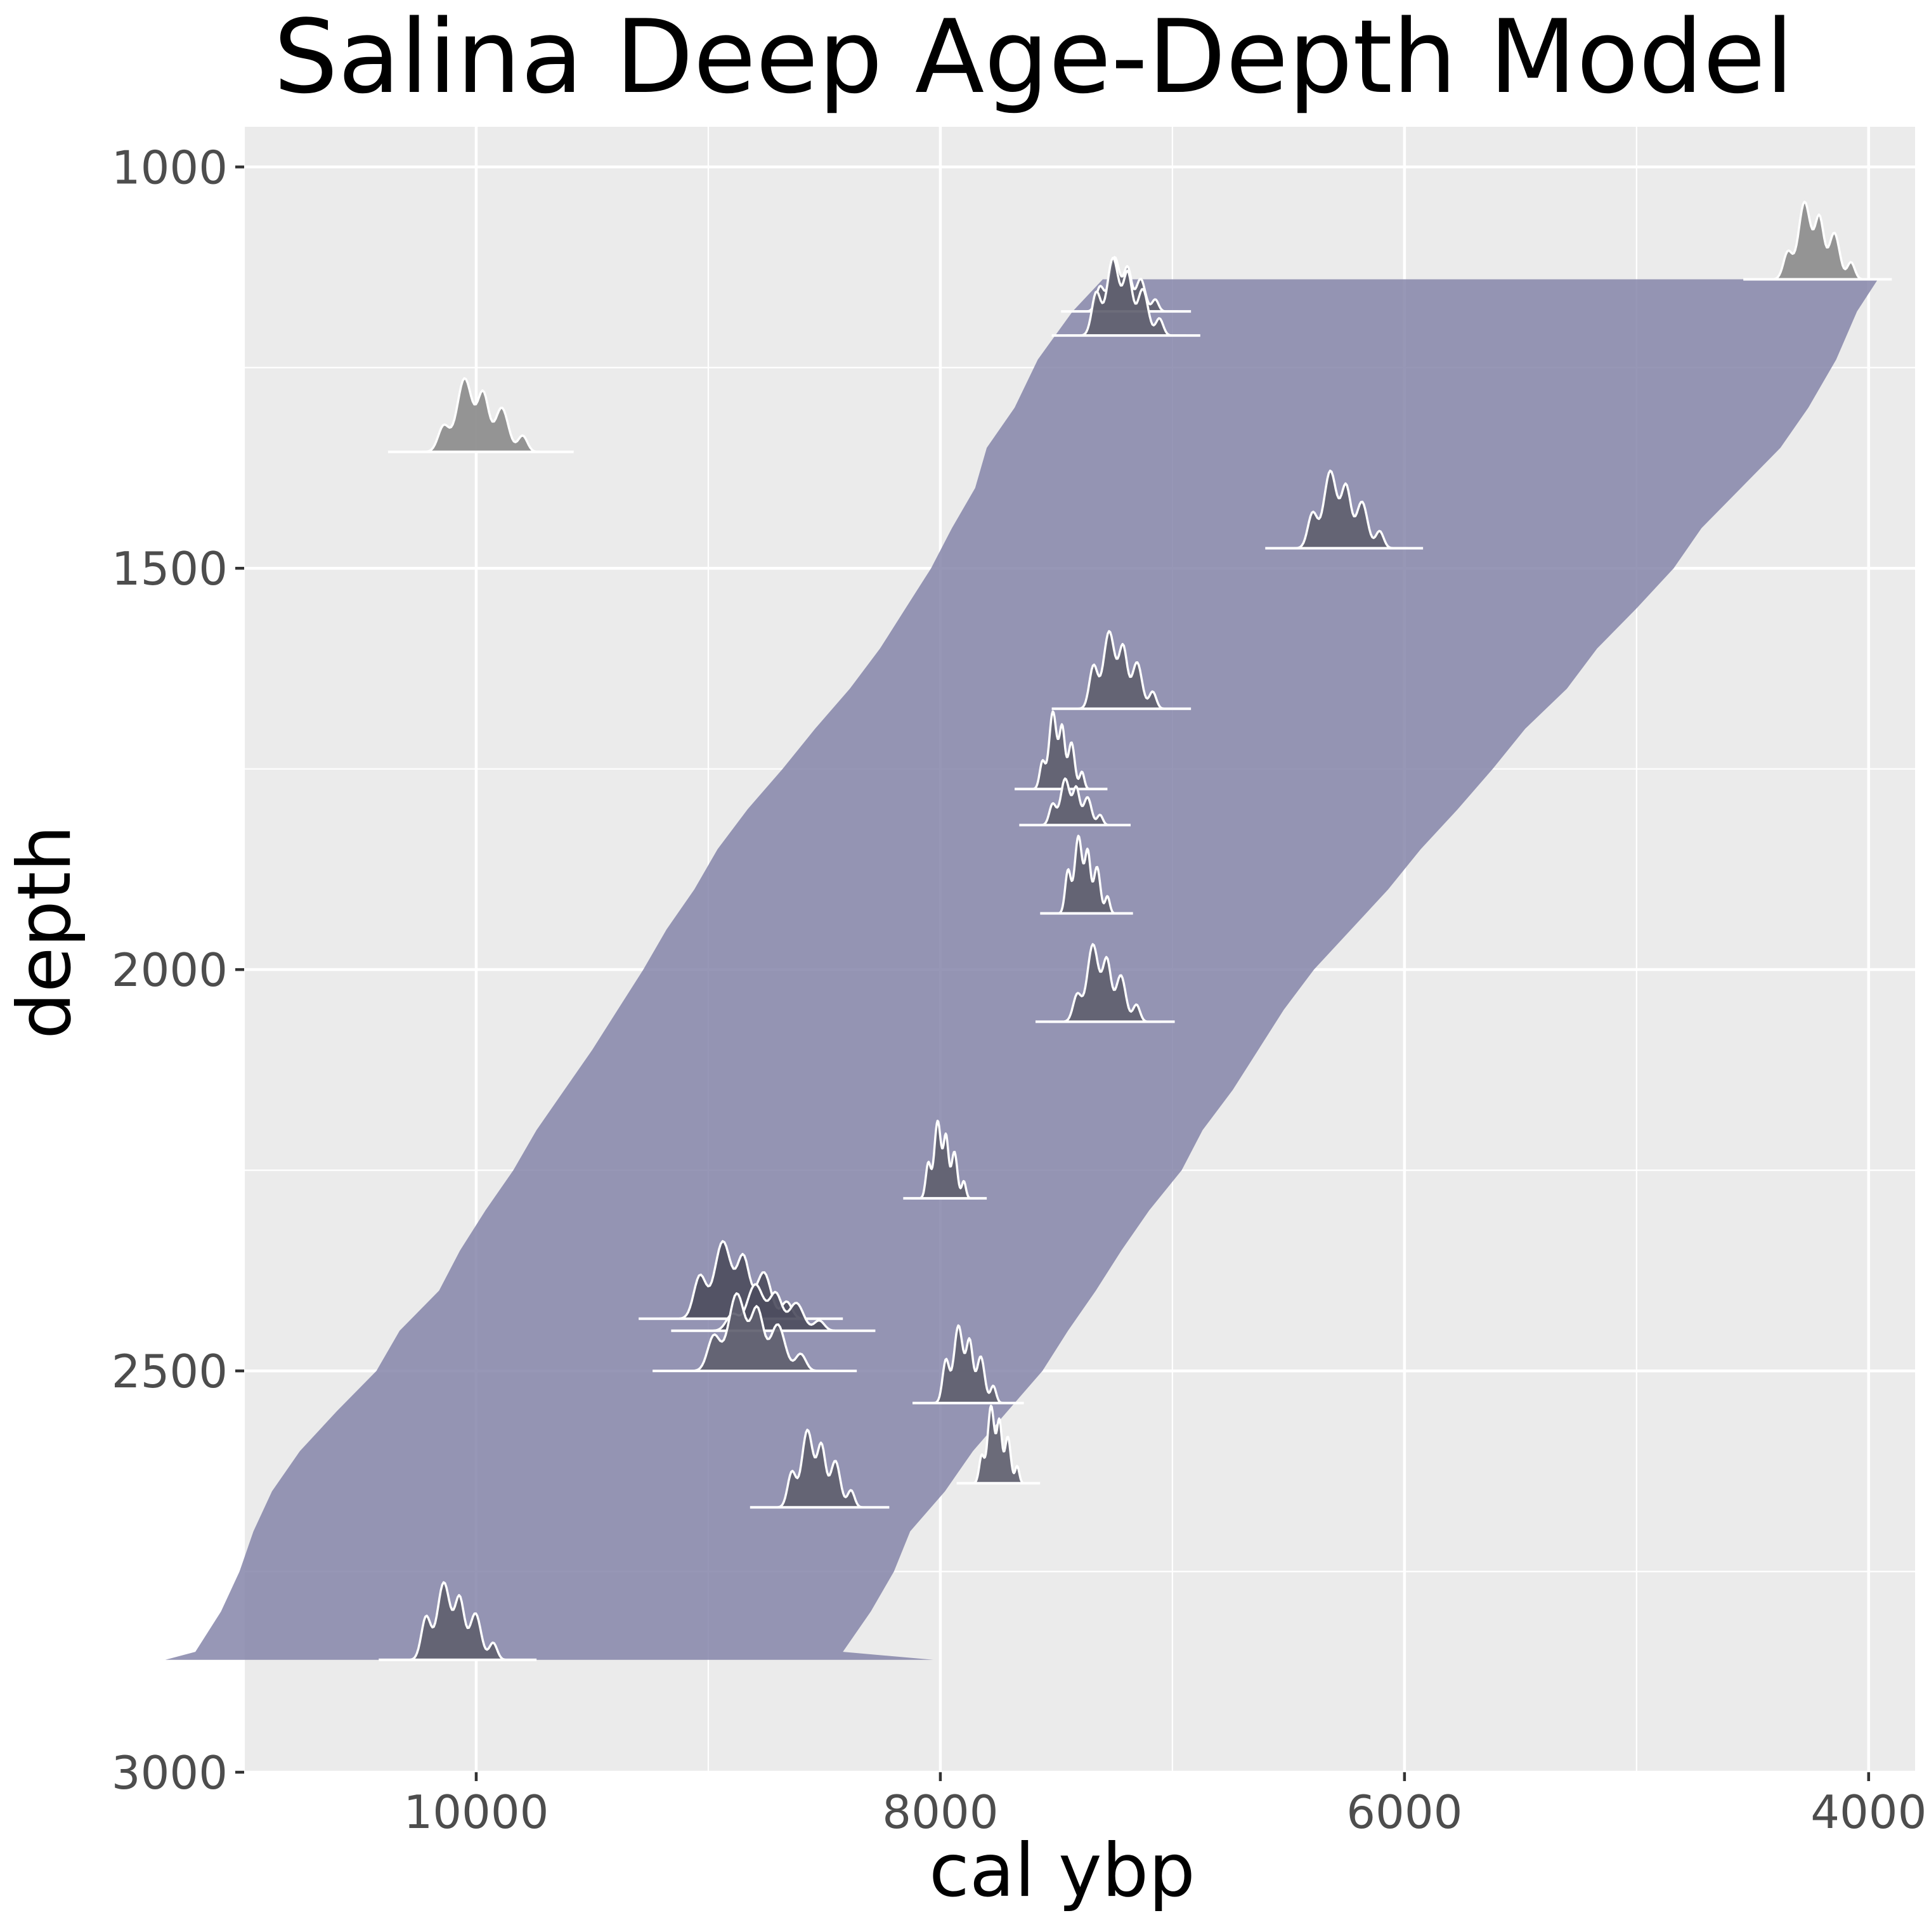 The image size is (1929, 1932). Describe the element at coordinates (1164, 1805) in the screenshot. I see `x-axis: 10000 8000 6000 4000` at that location.